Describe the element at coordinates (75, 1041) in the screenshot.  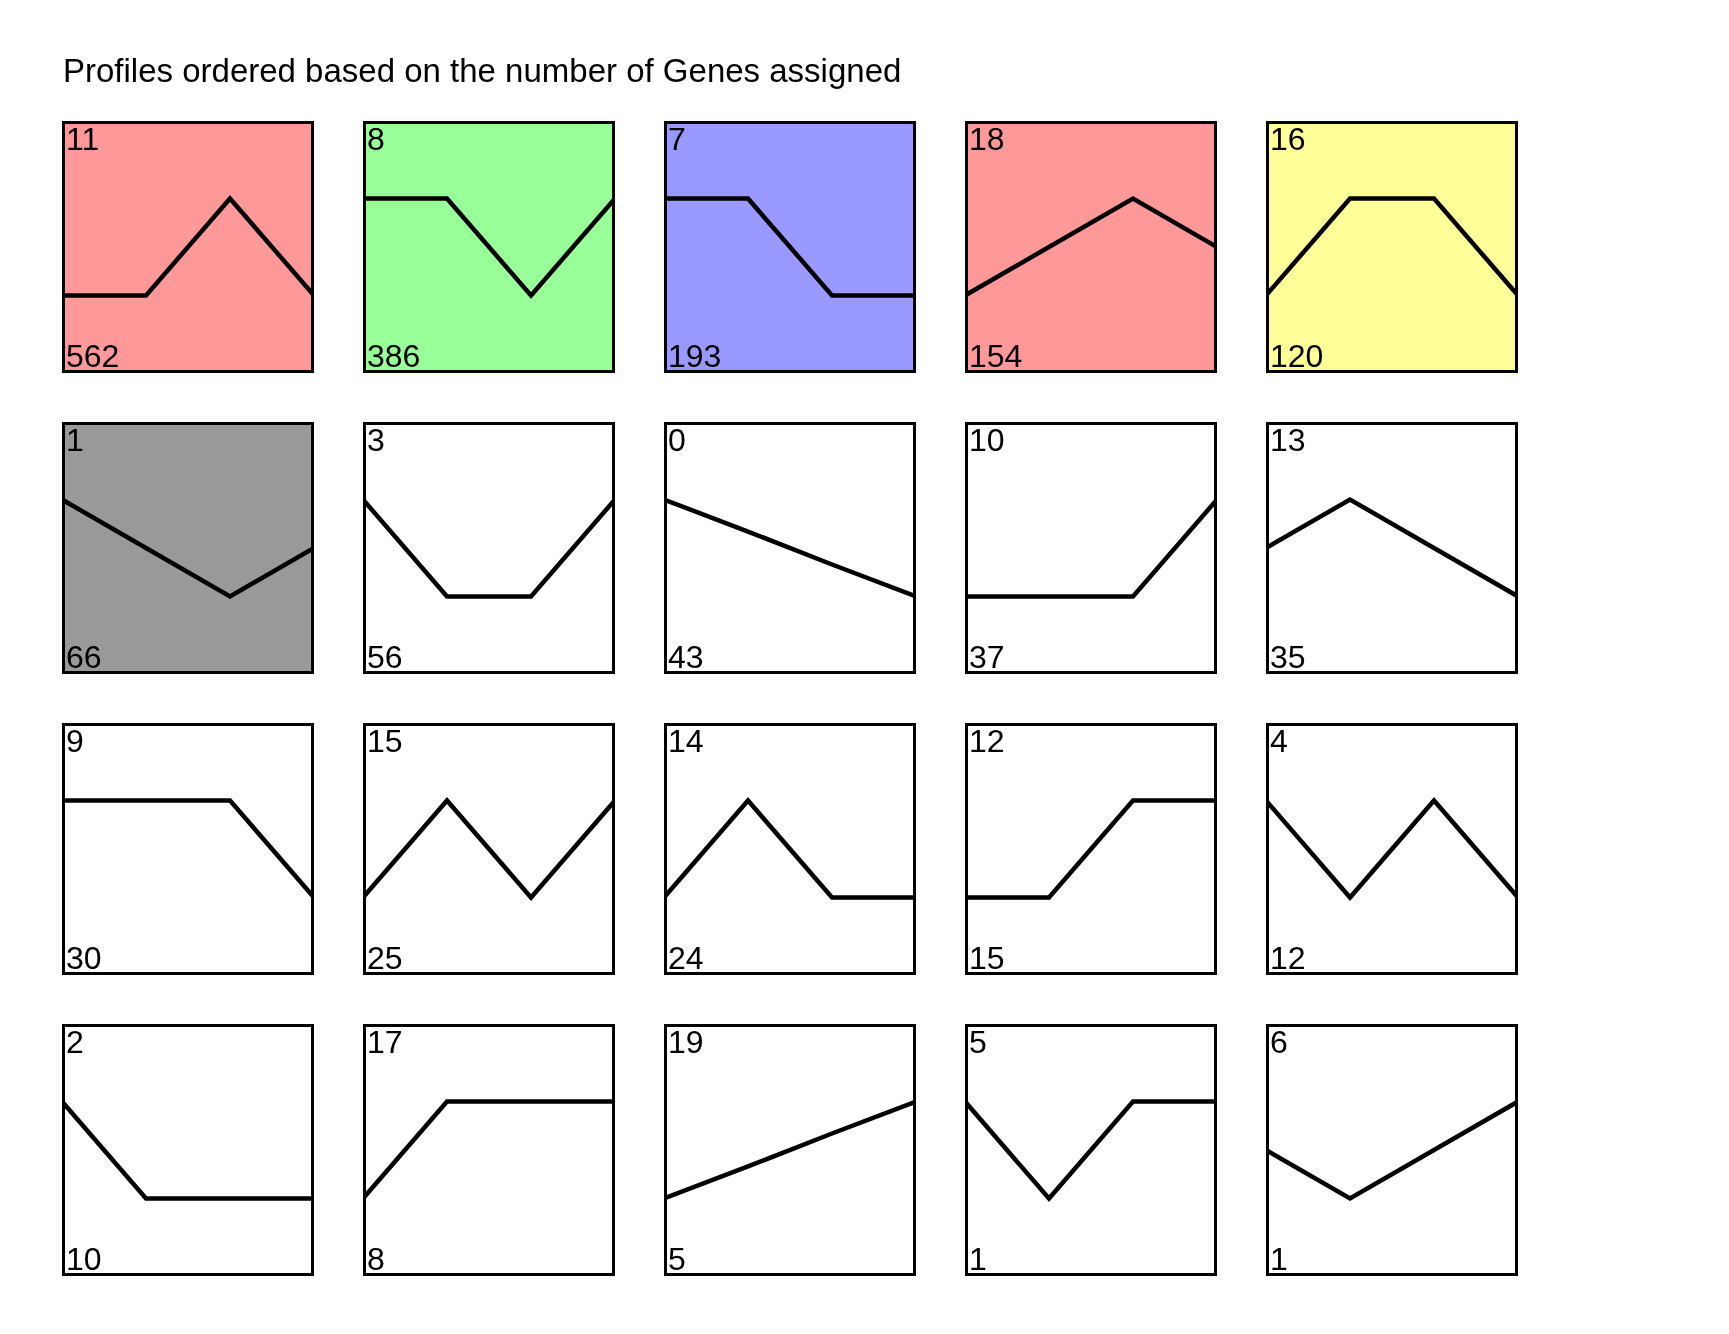
I see `text: 2` at that location.